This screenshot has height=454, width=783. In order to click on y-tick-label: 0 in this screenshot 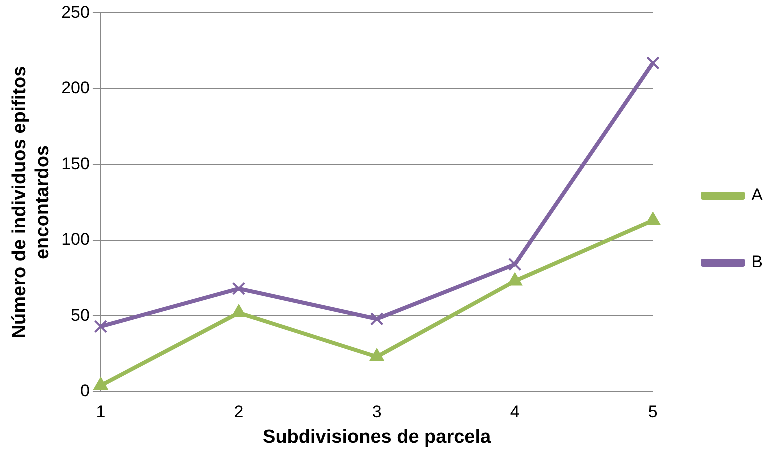, I will do `click(85, 390)`.